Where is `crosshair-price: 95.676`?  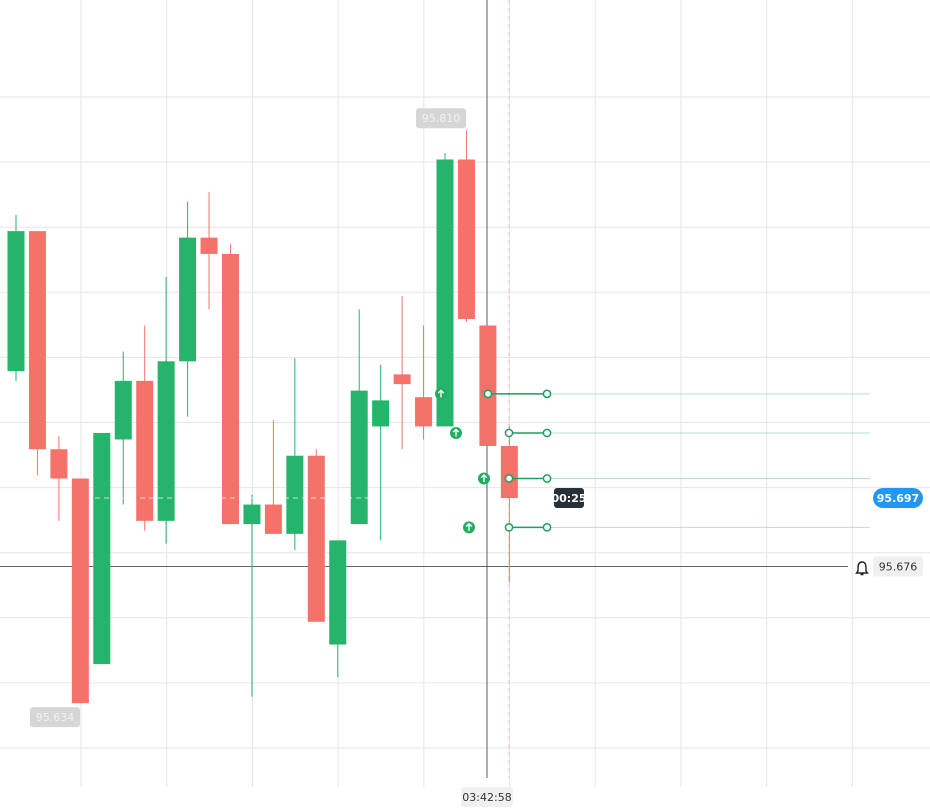
crosshair-price: 95.676 is located at coordinates (898, 566).